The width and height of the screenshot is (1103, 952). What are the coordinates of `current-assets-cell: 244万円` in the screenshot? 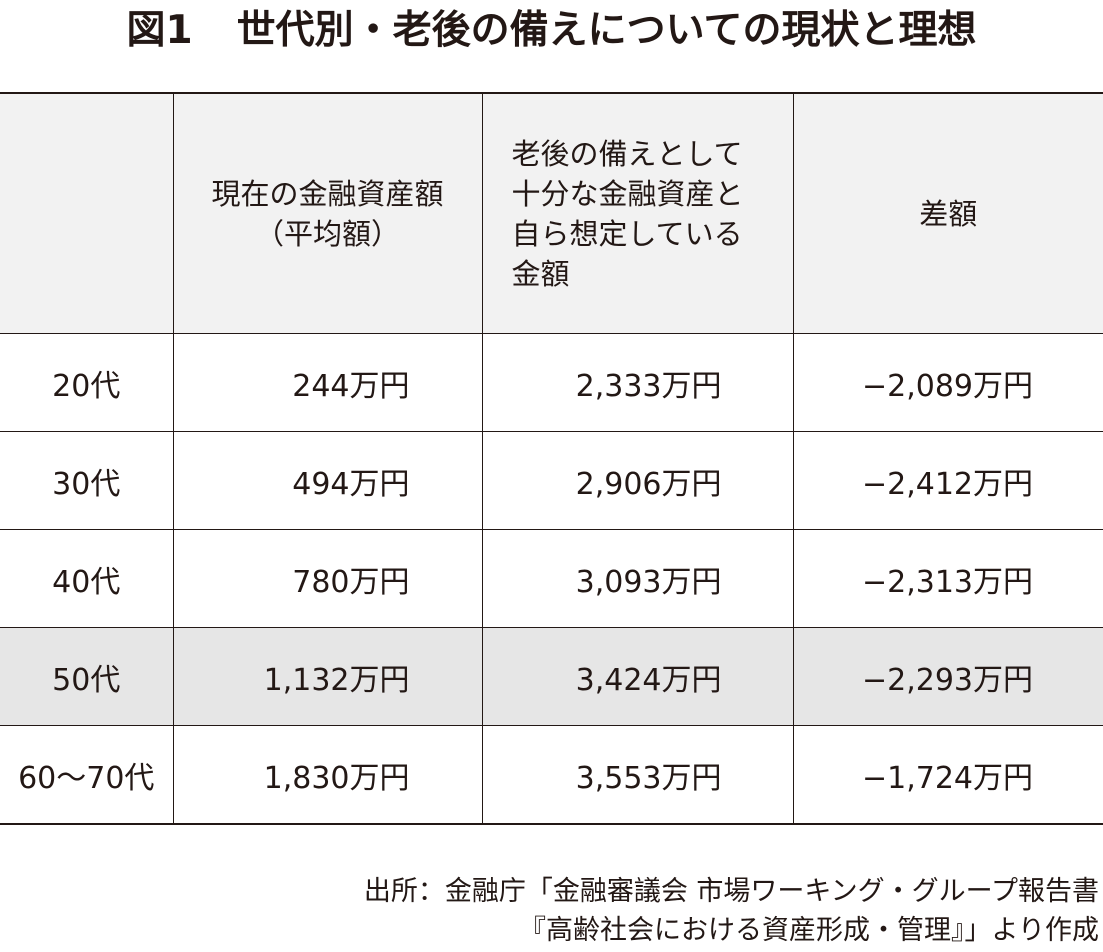 It's located at (327, 382).